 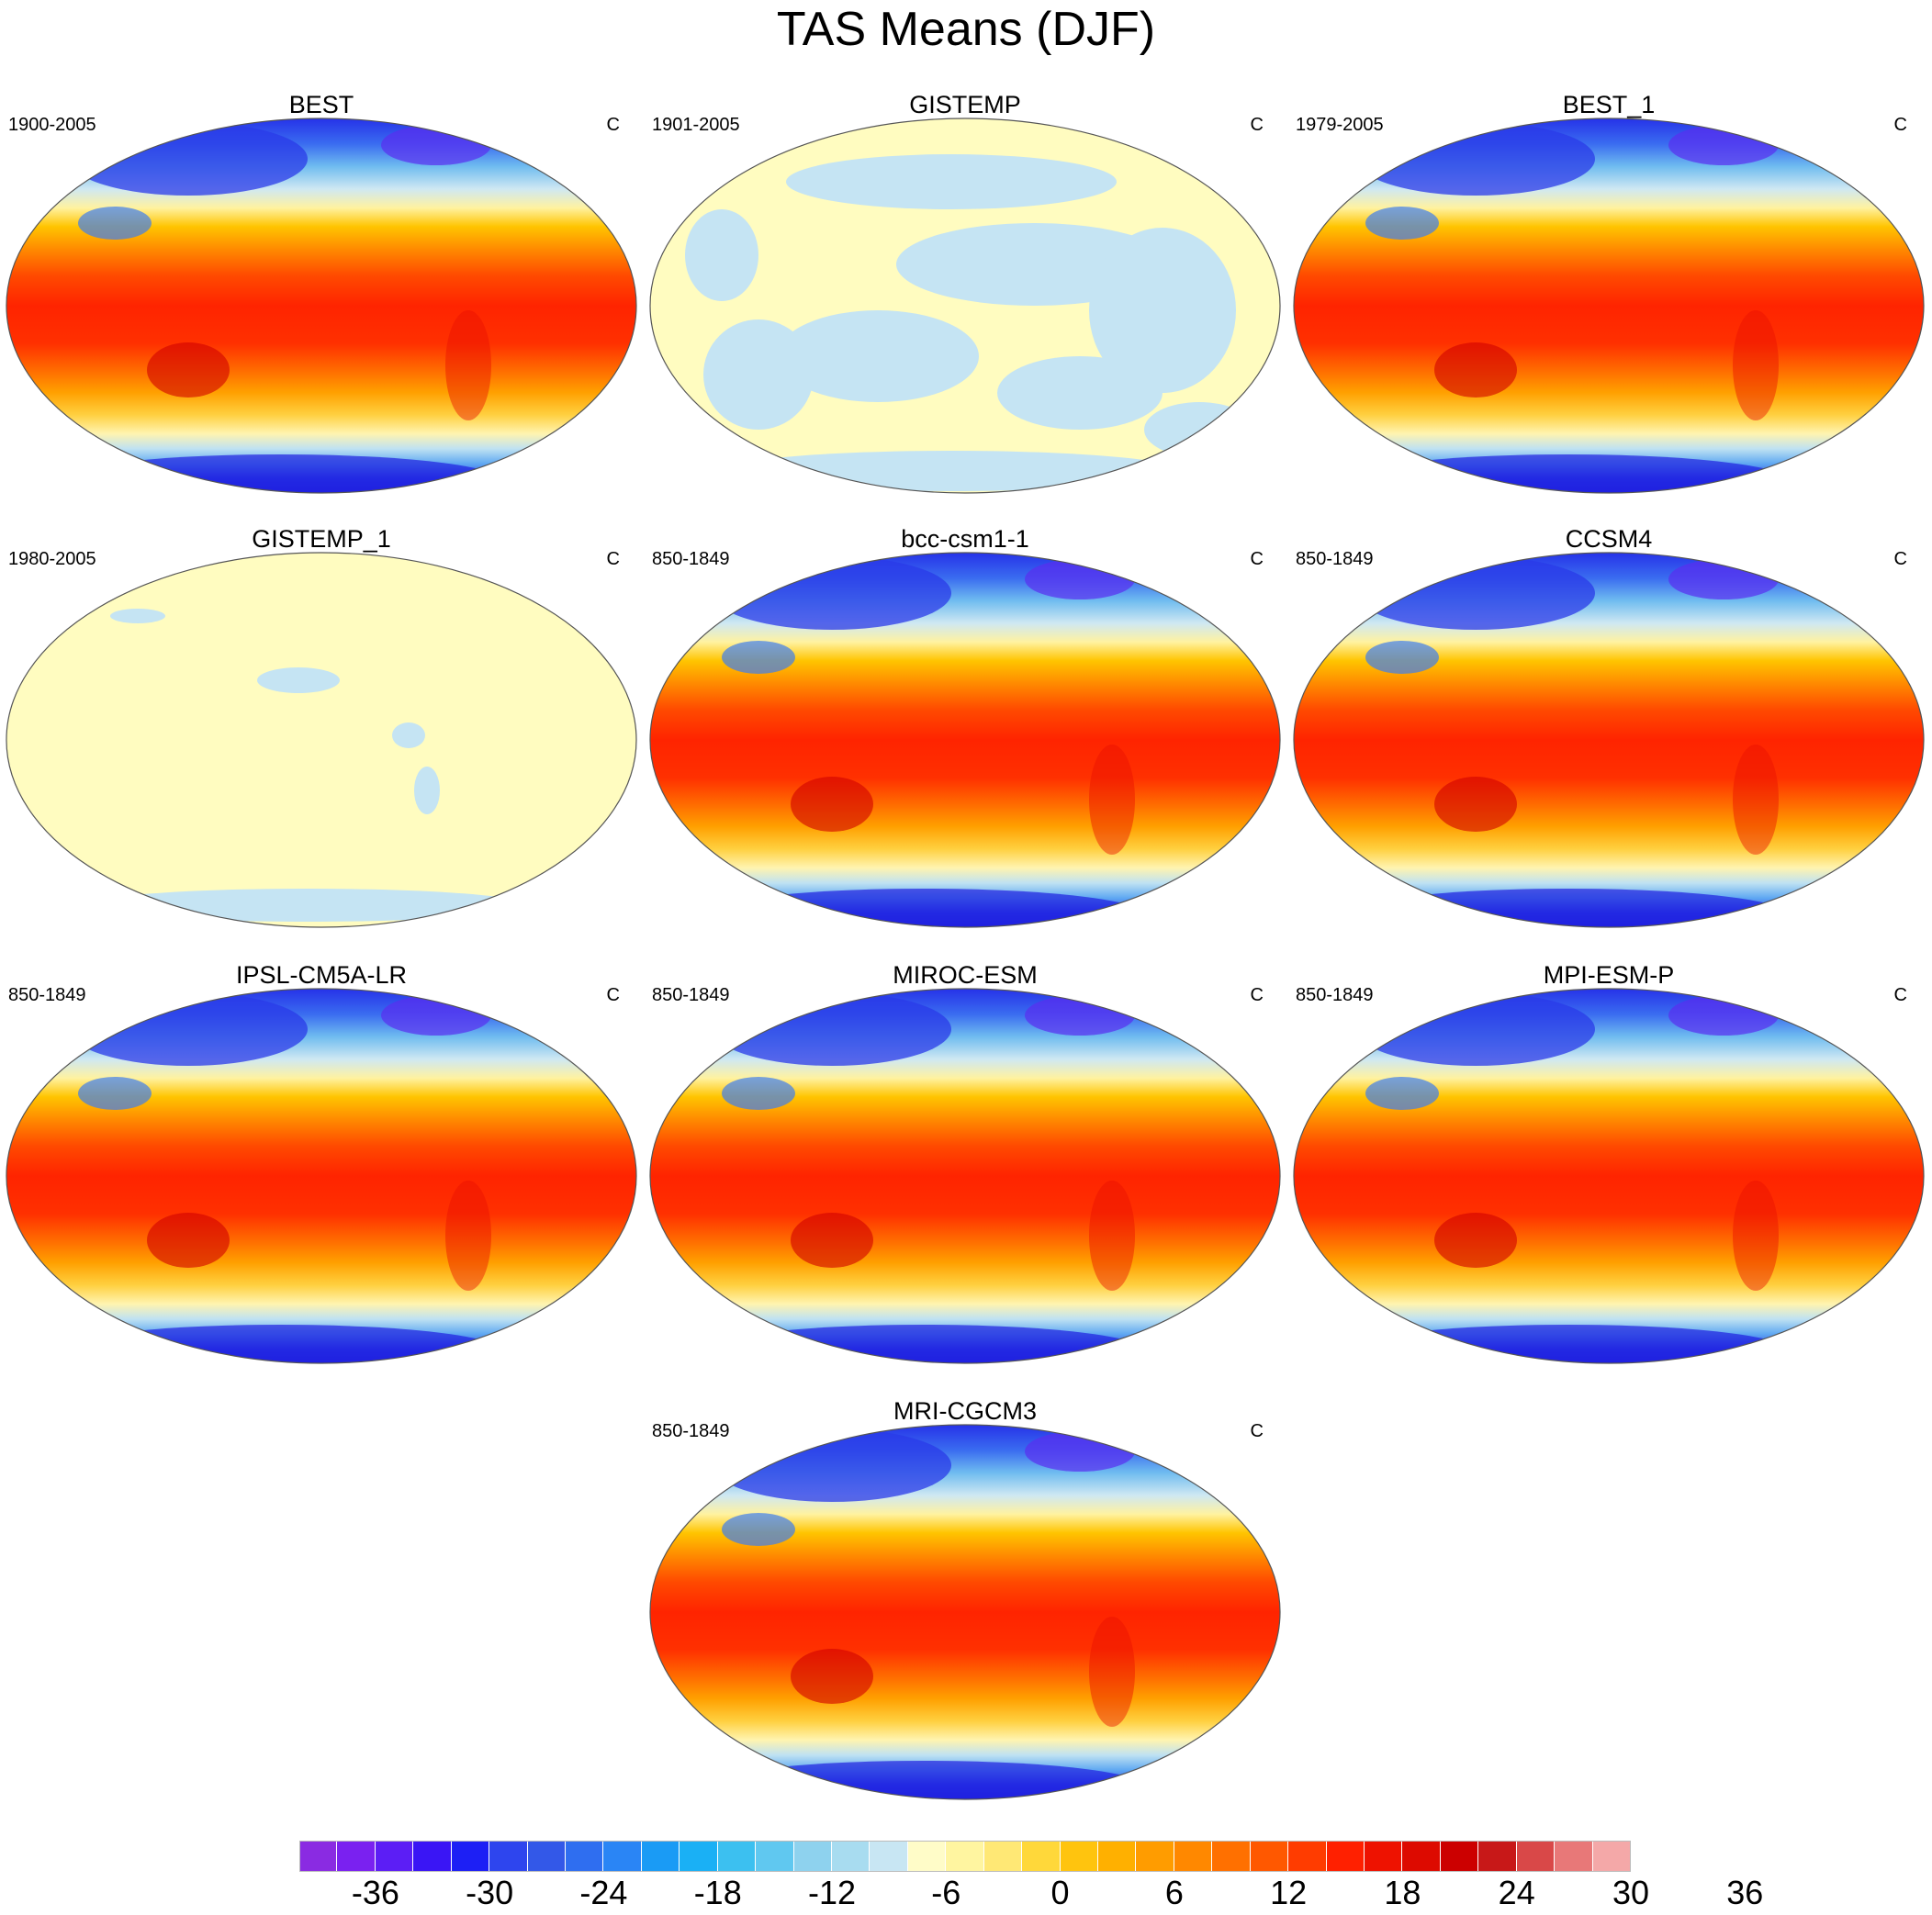 I want to click on map-panel: bcc-csm1-1 850-1849 C, so click(x=965, y=726).